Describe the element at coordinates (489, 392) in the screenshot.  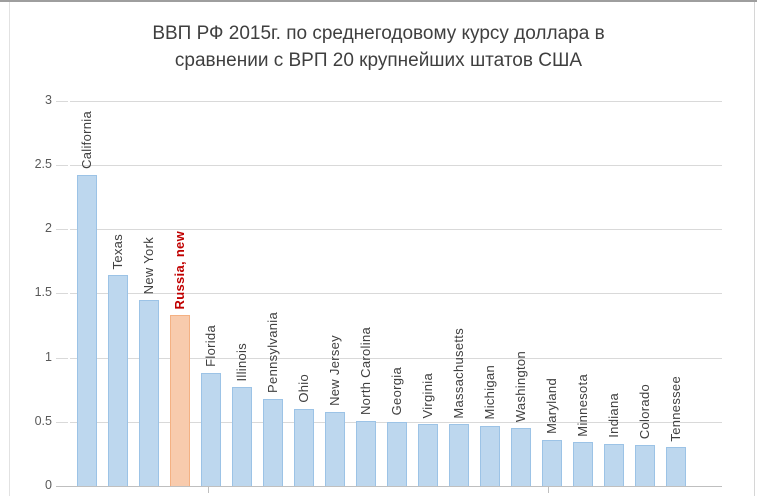
I see `bar-category-label: Michigan` at that location.